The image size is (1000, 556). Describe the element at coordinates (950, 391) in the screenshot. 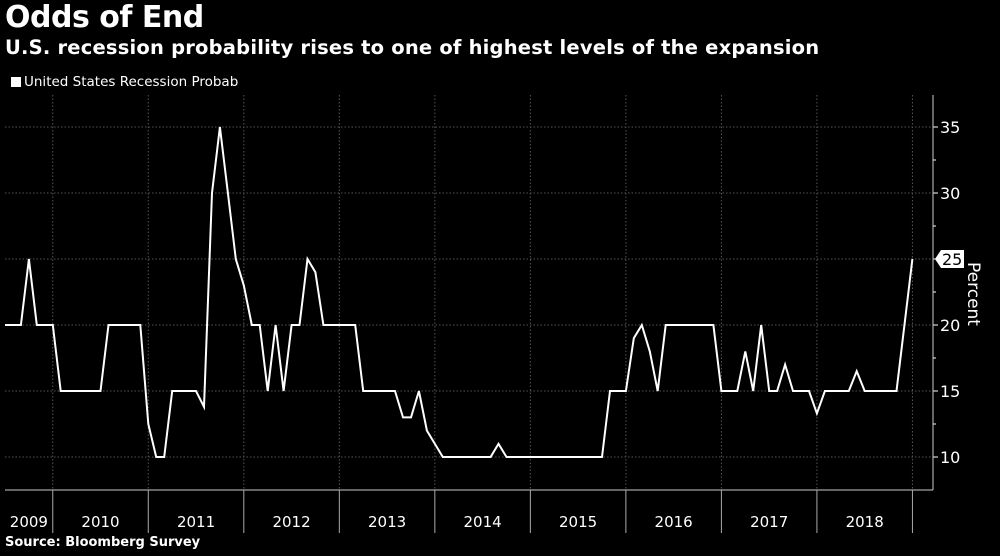

I see `y-tick-label: 15` at that location.